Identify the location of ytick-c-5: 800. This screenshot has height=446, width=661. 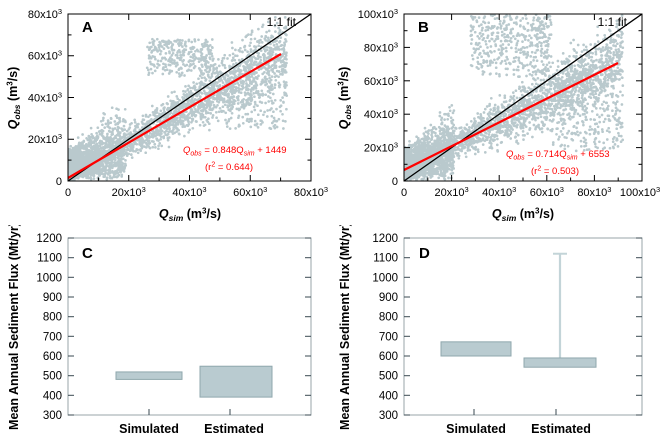
(52, 318).